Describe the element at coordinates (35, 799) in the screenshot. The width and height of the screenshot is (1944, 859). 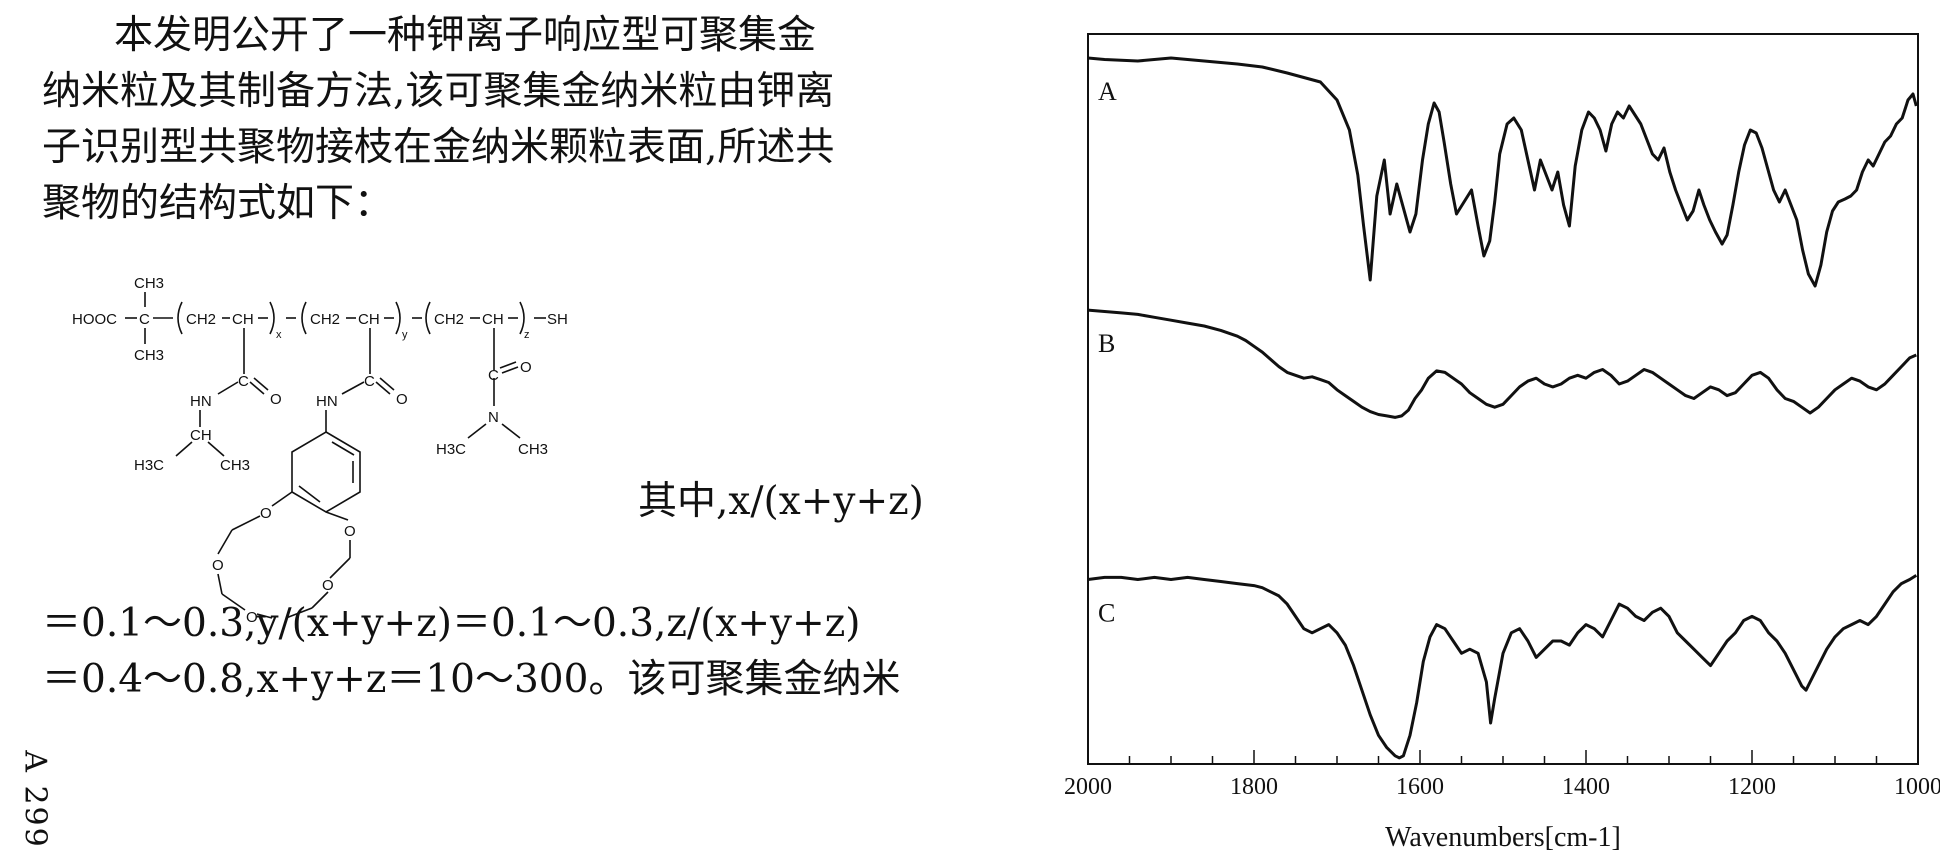
I see `publication-side-code: A 299` at that location.